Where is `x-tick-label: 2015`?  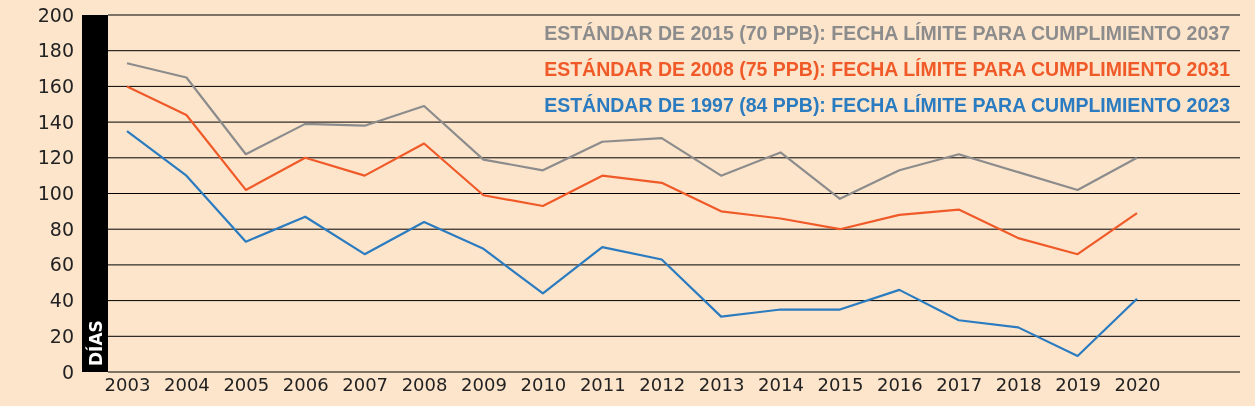 x-tick-label: 2015 is located at coordinates (840, 384).